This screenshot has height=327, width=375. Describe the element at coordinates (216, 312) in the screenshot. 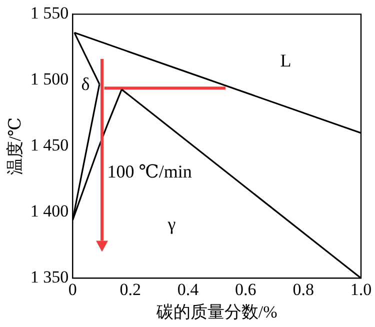

I see `x-axis-title: 碳的质量分数/%` at that location.